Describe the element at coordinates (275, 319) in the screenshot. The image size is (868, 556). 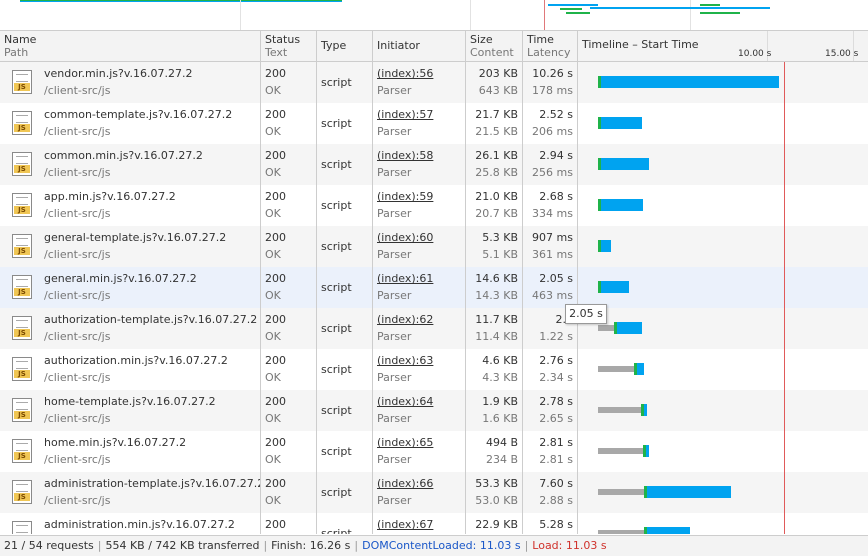
I see `status-code: 200` at that location.